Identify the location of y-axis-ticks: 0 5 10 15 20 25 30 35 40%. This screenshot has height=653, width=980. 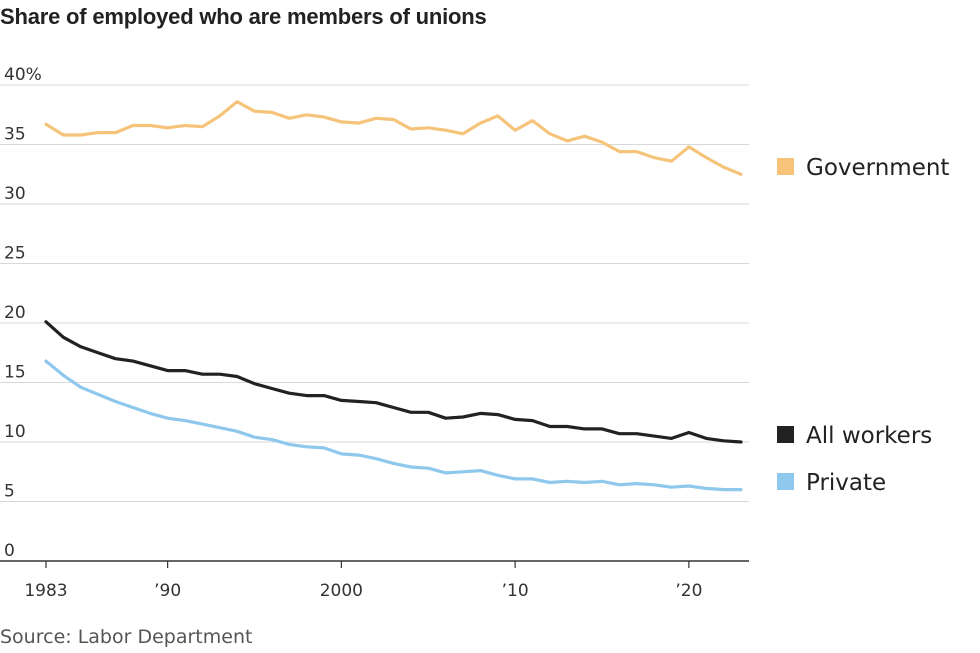
(23, 313).